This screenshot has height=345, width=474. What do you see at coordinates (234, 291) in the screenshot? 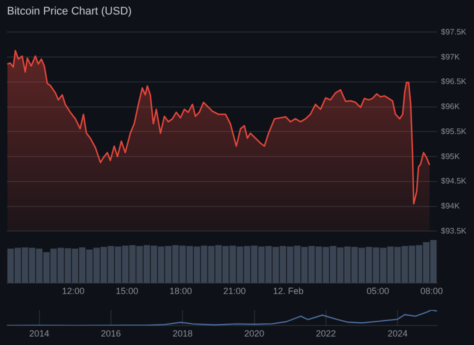
I see `x-tick-label: 21:00` at bounding box center [234, 291].